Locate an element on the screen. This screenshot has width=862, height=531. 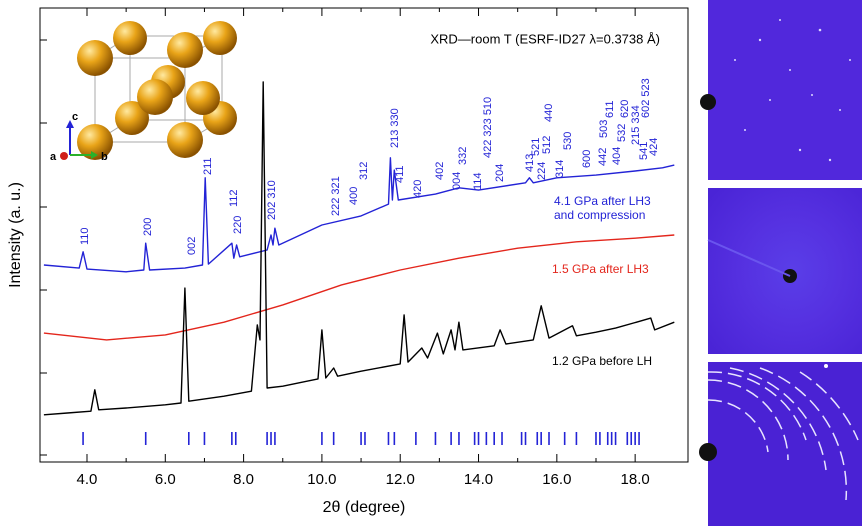
hkl-label: 602 523 is located at coordinates (646, 98).